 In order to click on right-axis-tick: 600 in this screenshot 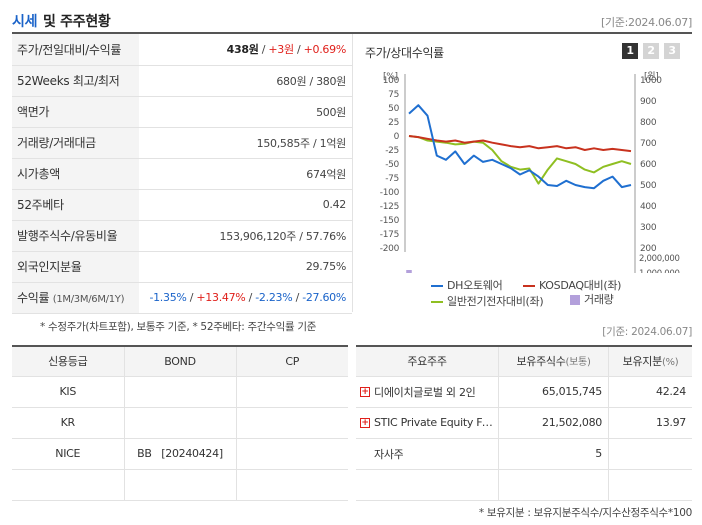, I will do `click(648, 165)`.